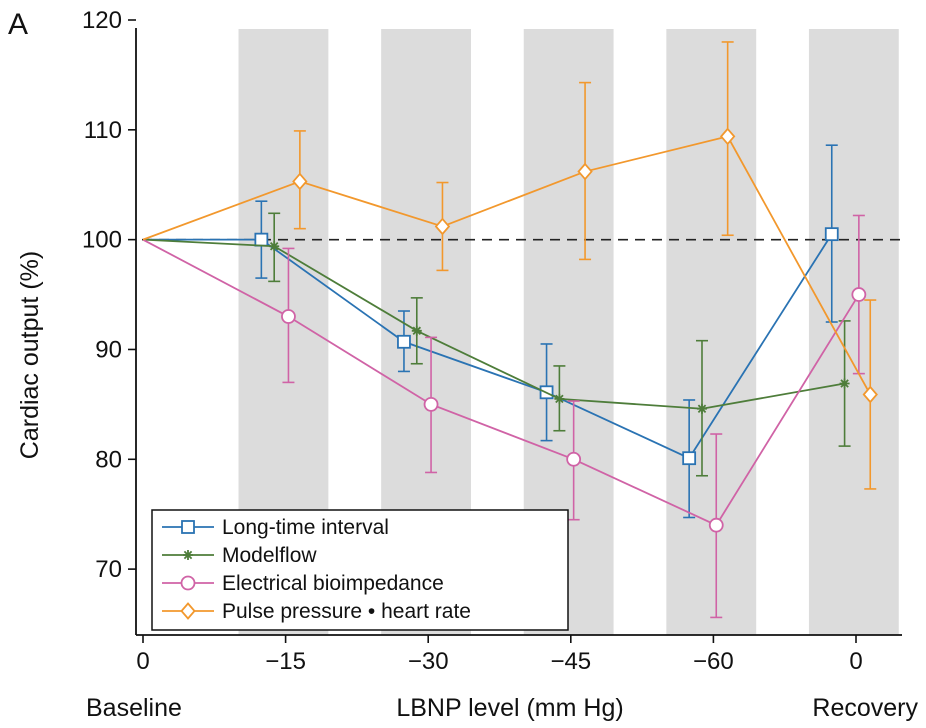 The height and width of the screenshot is (728, 926). I want to click on legend-label: Modelflow, so click(269, 555).